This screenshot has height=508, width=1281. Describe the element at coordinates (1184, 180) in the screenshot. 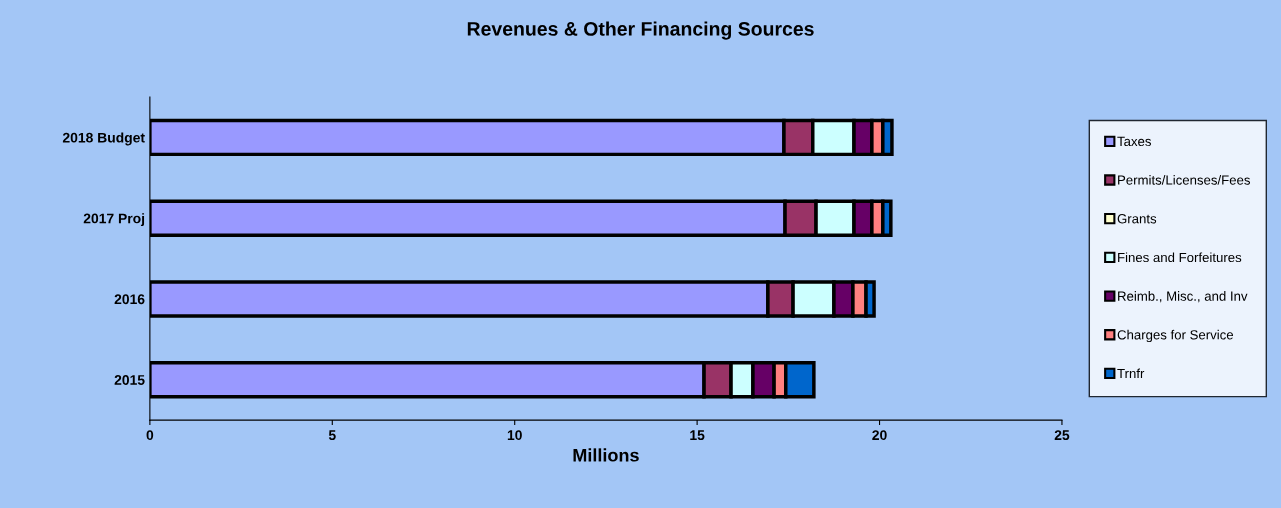

I see `legend-label: Permits/Licenses/Fees` at that location.